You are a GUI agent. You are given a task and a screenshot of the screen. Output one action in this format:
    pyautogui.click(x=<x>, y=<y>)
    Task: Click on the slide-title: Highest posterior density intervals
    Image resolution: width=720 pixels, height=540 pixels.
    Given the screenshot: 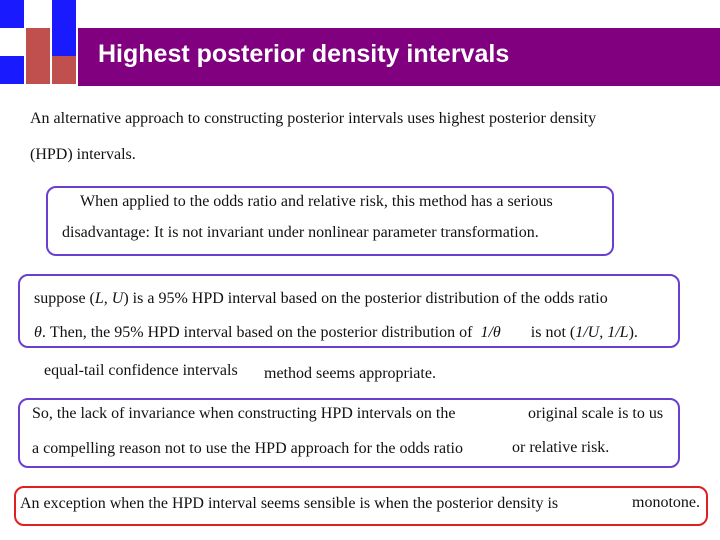 What is the action you would take?
    pyautogui.click(x=304, y=54)
    